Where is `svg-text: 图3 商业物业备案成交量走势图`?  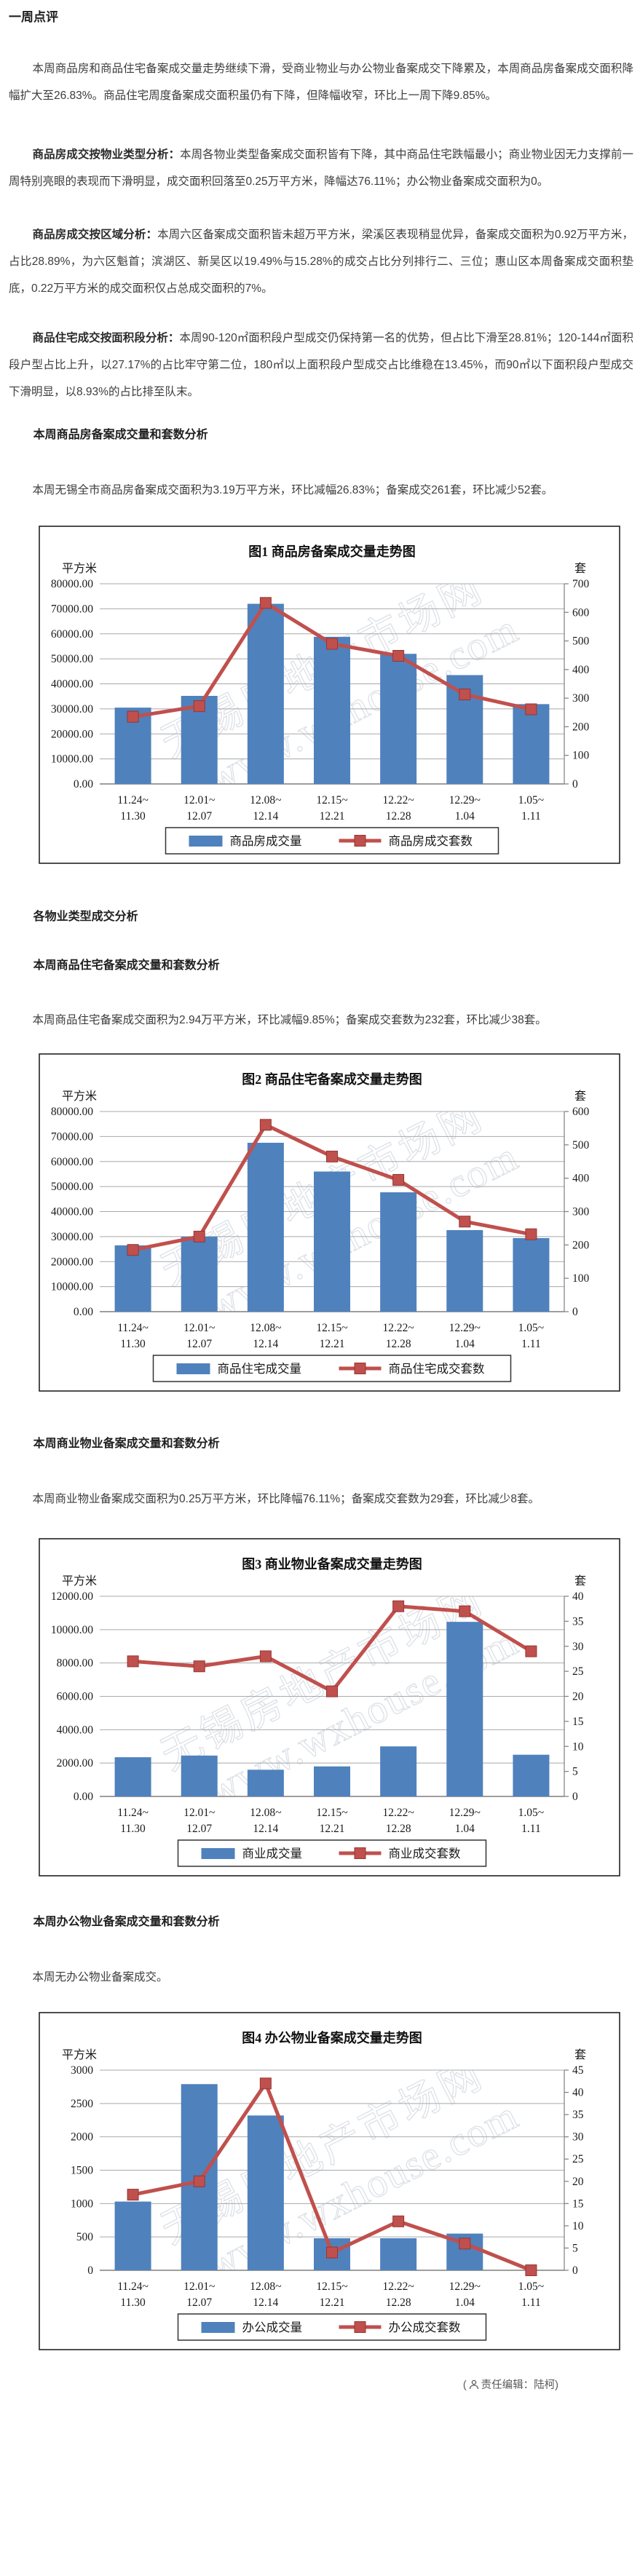
svg-text: 图3 商业物业备案成交量走势图 is located at coordinates (332, 1564).